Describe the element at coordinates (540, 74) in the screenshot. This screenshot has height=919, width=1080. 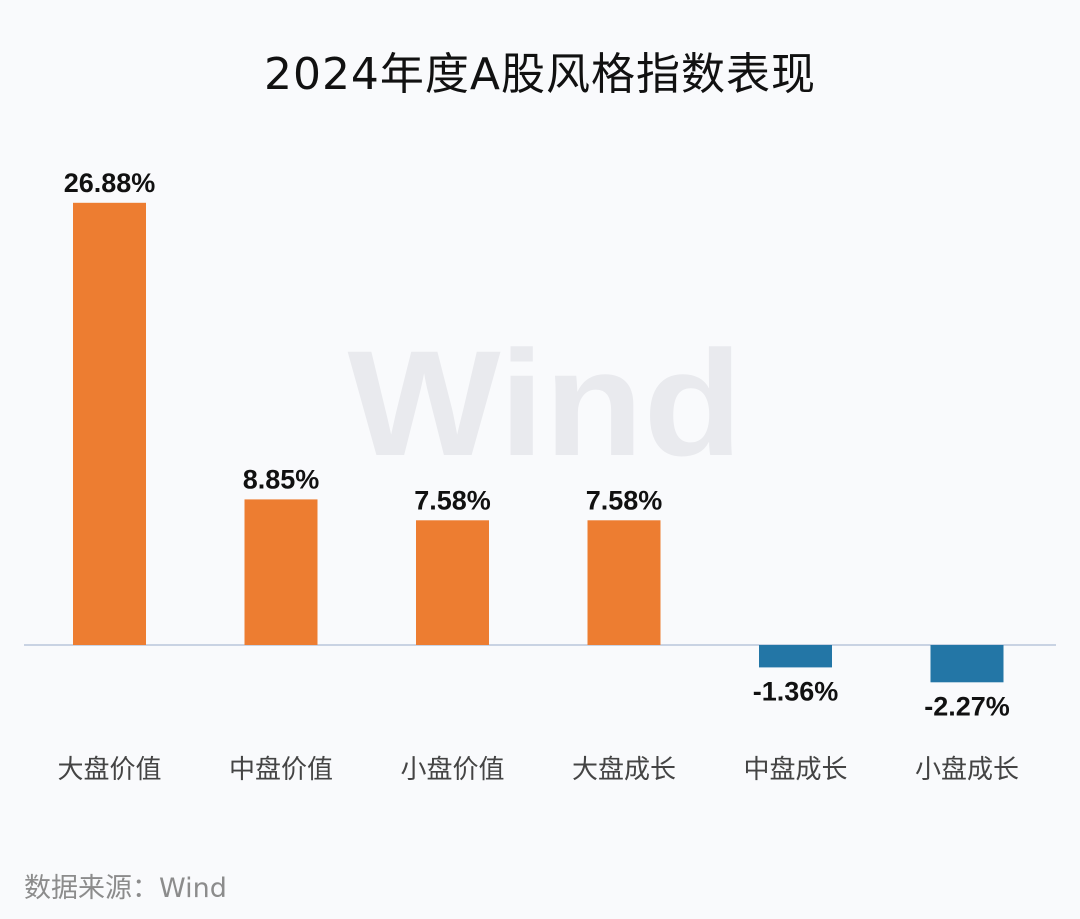
I see `chart-title: 2024年度A股风格指数表现` at that location.